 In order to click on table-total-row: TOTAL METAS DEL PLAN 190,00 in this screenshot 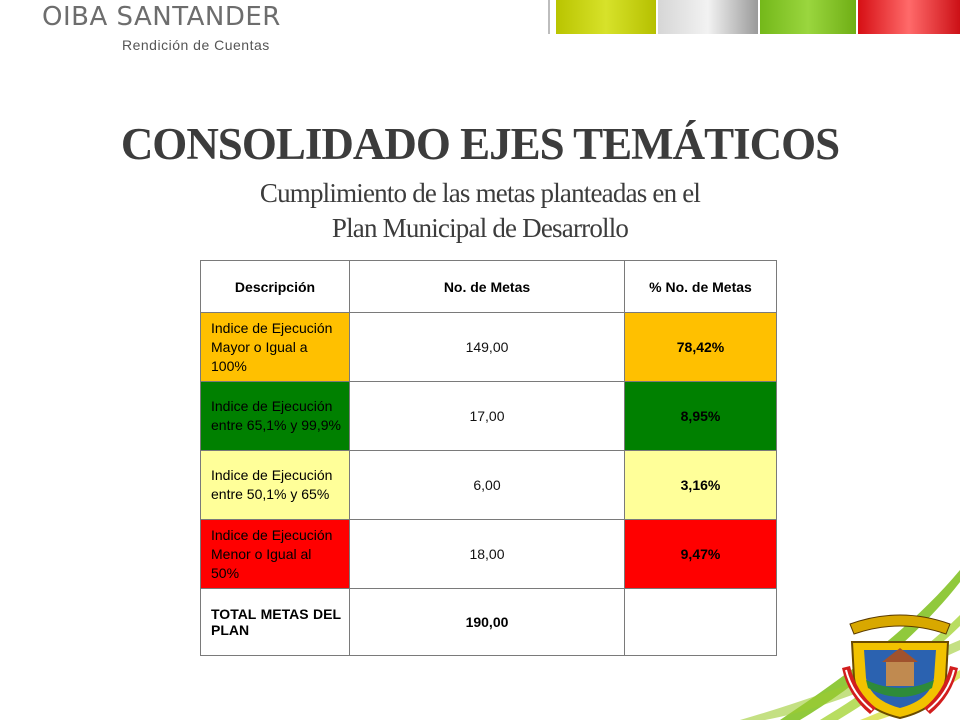, I will do `click(488, 622)`.